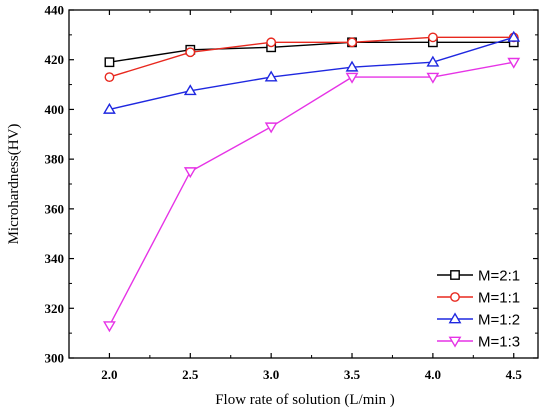  What do you see at coordinates (499, 276) in the screenshot?
I see `legend-label: M=2:1` at bounding box center [499, 276].